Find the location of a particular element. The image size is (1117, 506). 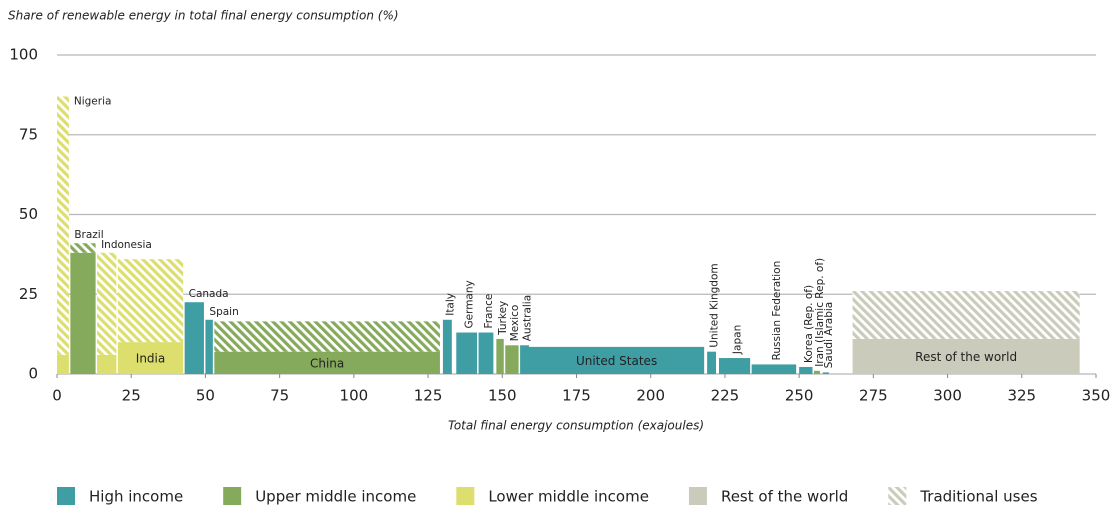

y-tick-label: 100 is located at coordinates (23, 55).